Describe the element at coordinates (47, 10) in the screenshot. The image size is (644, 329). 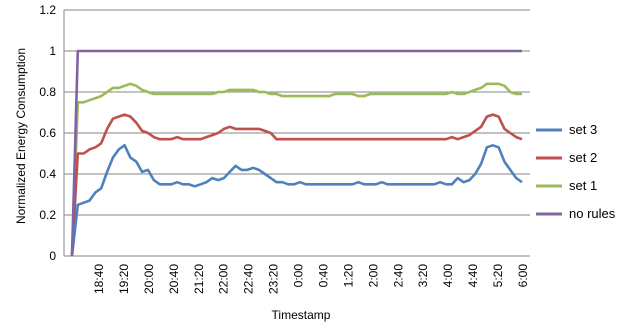
I see `y-tick-label: 1.2` at that location.